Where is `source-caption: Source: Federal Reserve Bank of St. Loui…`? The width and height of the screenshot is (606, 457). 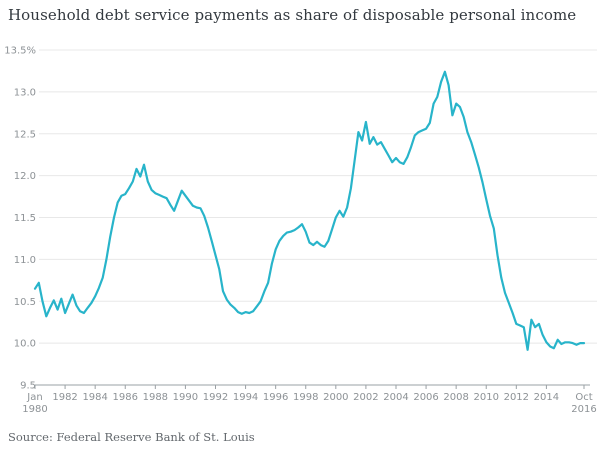 source-caption: Source: Federal Reserve Bank of St. Loui… is located at coordinates (131, 437).